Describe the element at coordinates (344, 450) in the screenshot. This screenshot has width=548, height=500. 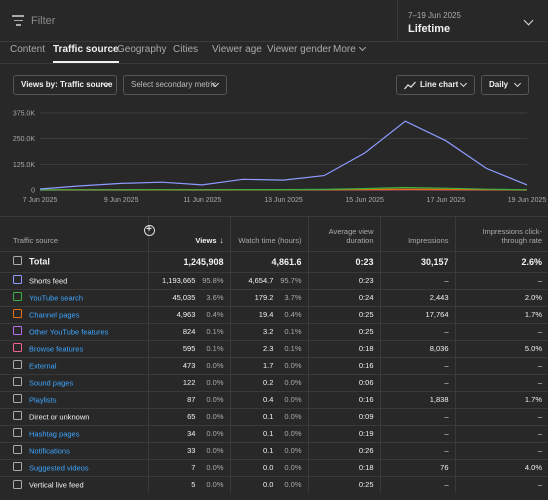
I see `row-avg-duration: 0:26` at that location.